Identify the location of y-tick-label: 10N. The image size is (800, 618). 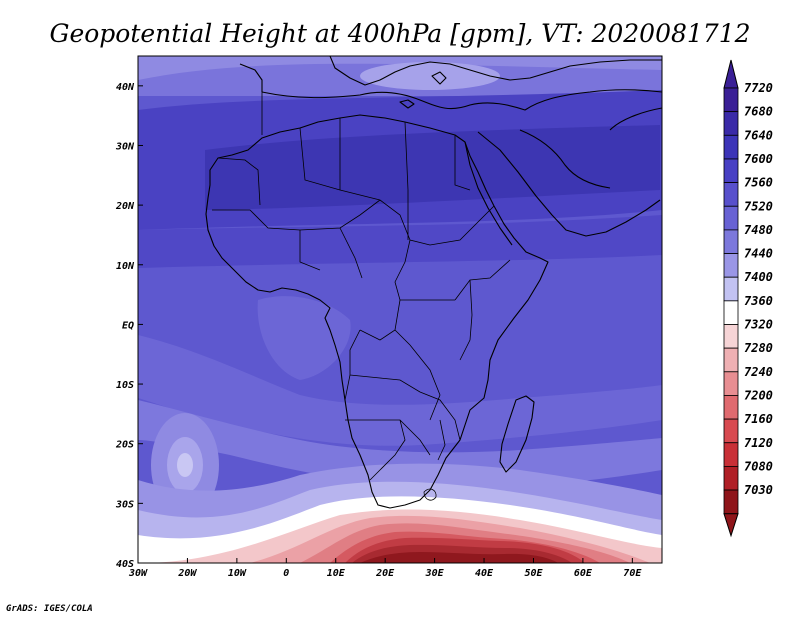
(125, 266).